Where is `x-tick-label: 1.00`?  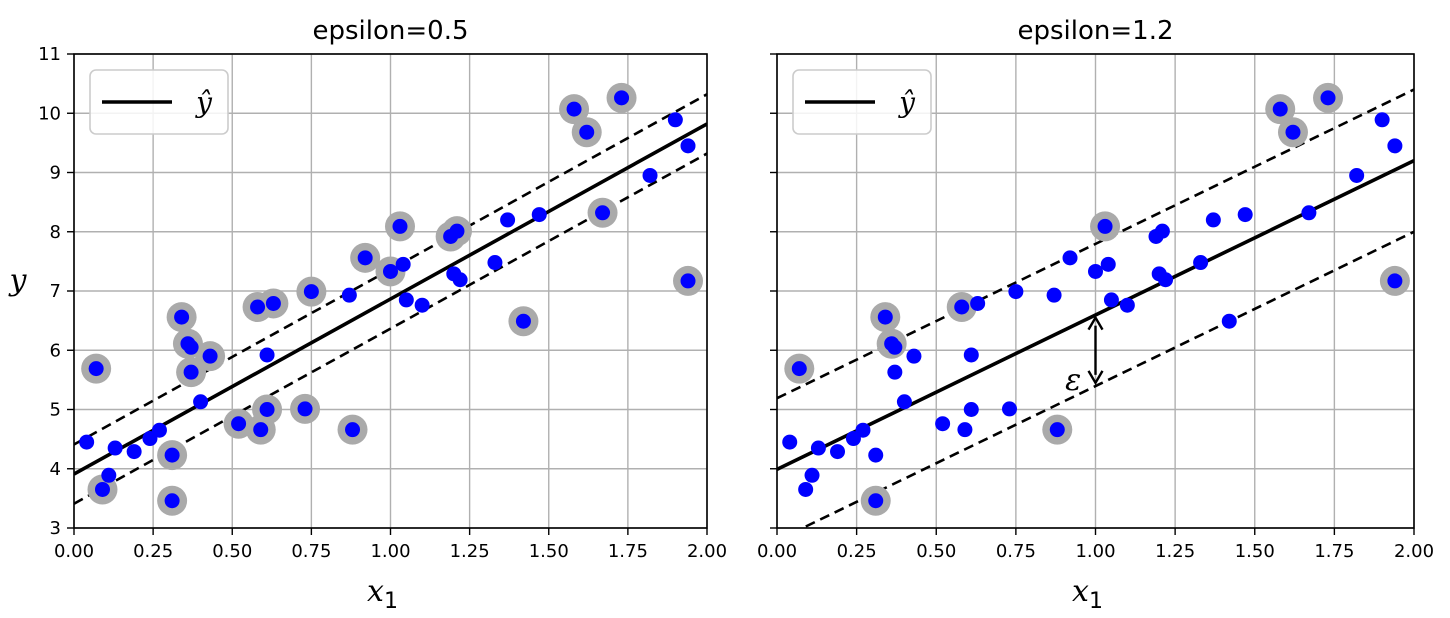 x-tick-label: 1.00 is located at coordinates (390, 551).